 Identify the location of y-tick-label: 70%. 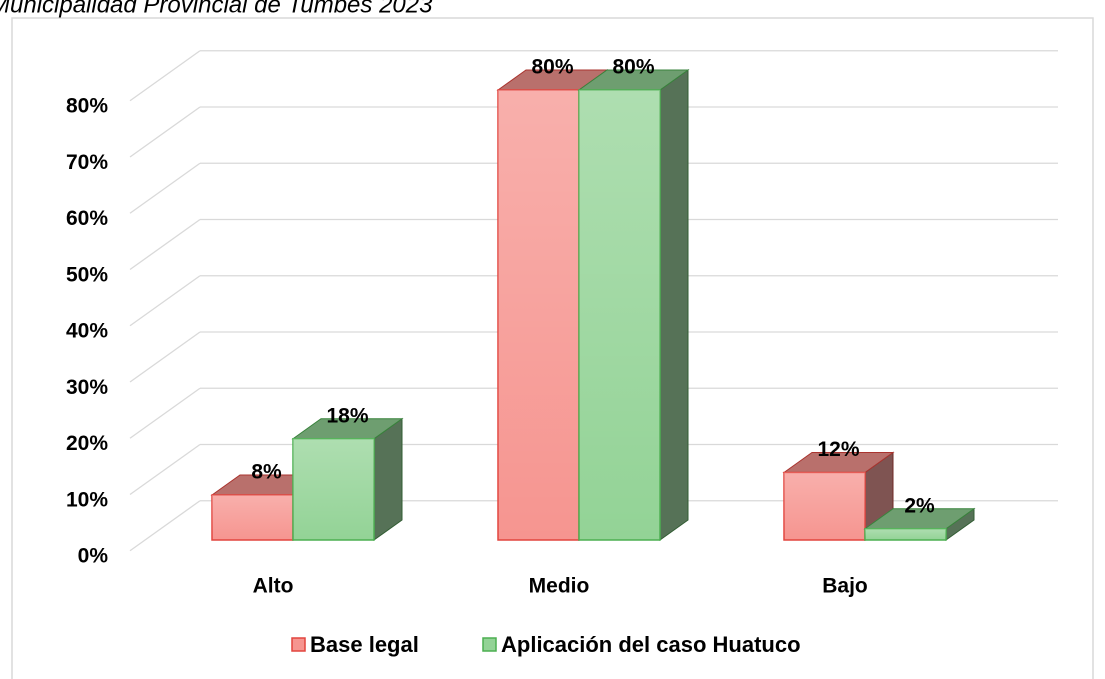
(87, 162).